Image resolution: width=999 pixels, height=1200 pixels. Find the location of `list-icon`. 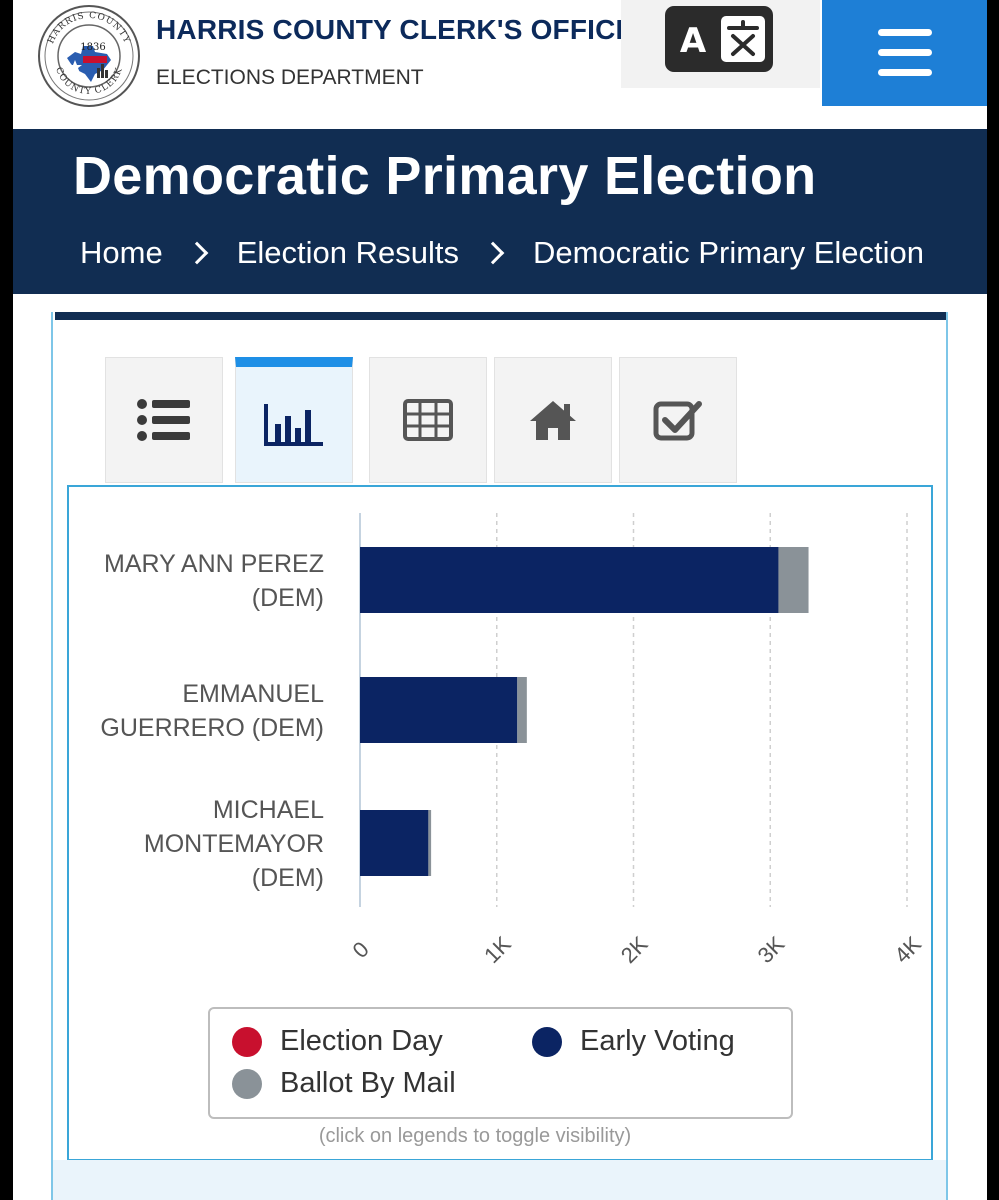

list-icon is located at coordinates (163, 420).